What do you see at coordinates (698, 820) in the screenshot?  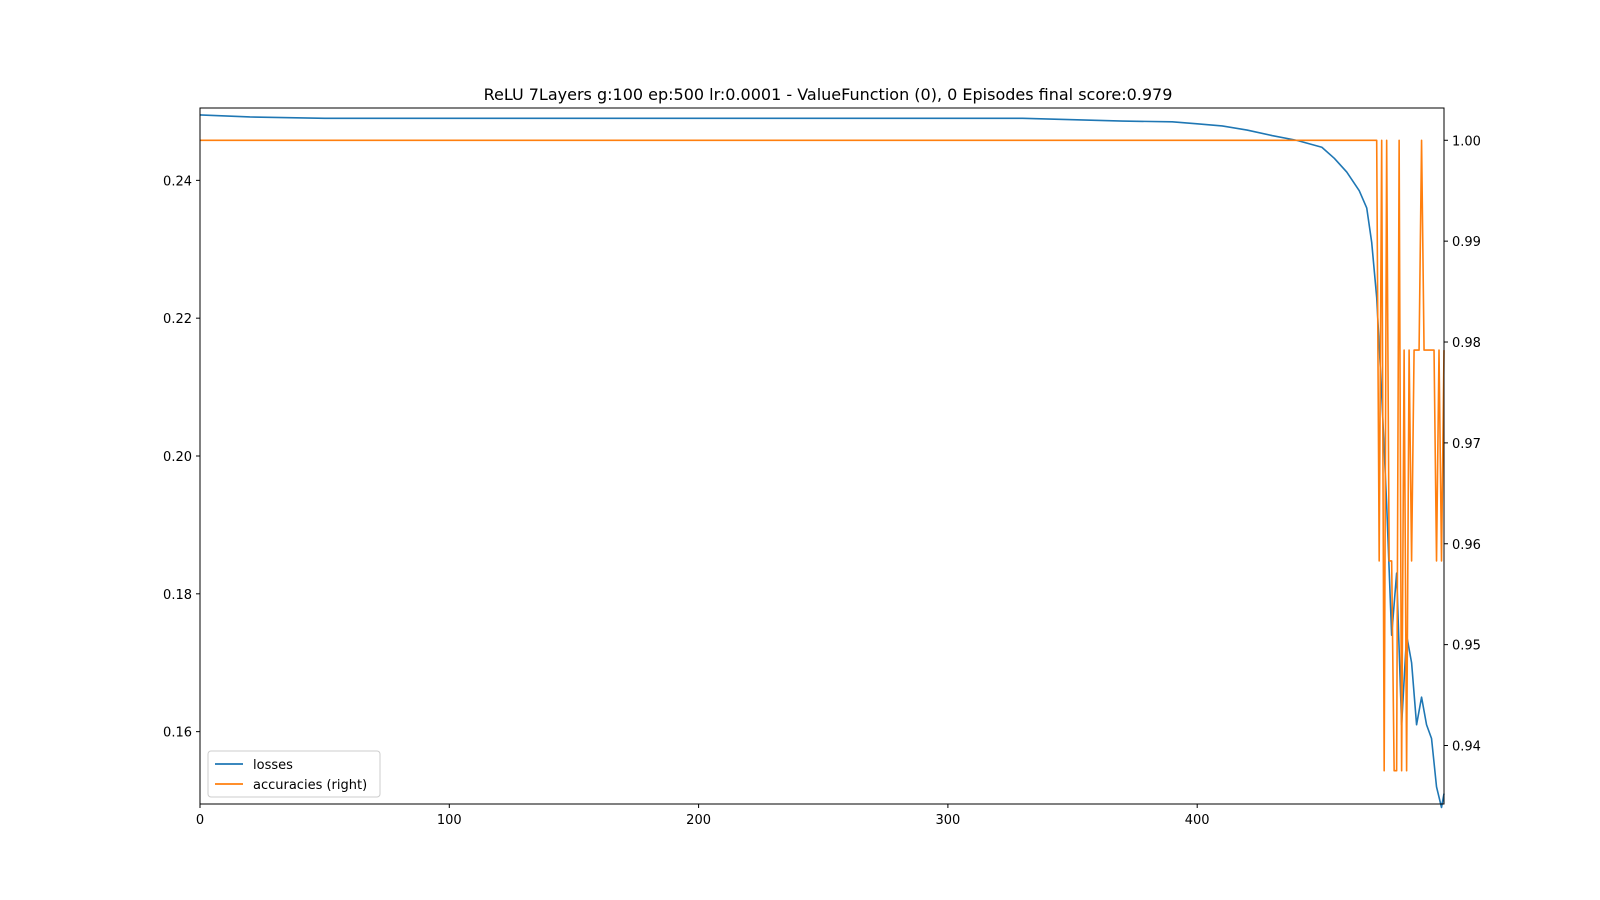 I see `x-tick-label: 200` at bounding box center [698, 820].